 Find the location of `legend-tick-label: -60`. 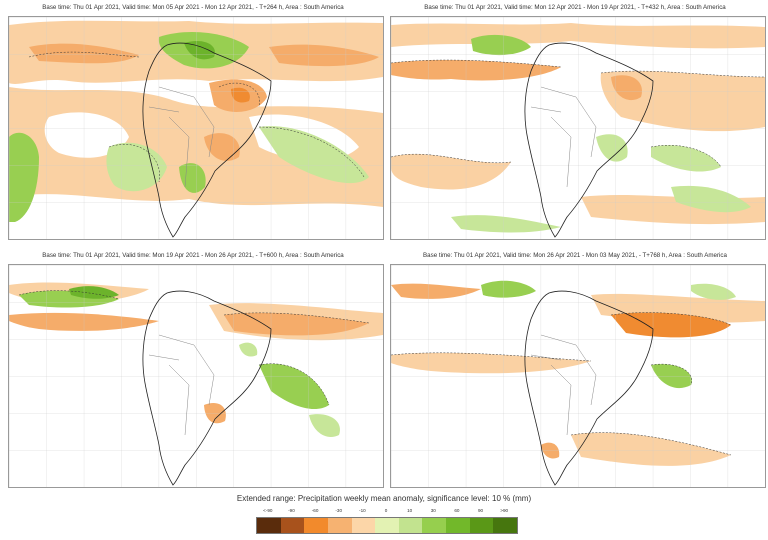

legend-tick-label: -60 is located at coordinates (315, 510).